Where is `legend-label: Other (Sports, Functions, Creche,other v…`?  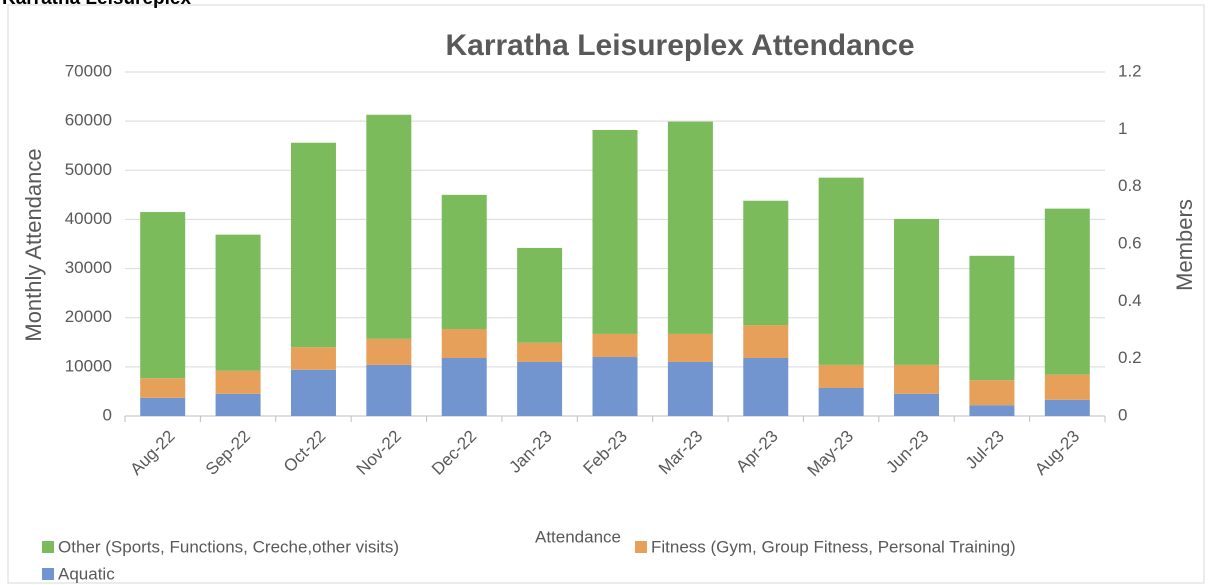
legend-label: Other (Sports, Functions, Creche,other v… is located at coordinates (228, 546).